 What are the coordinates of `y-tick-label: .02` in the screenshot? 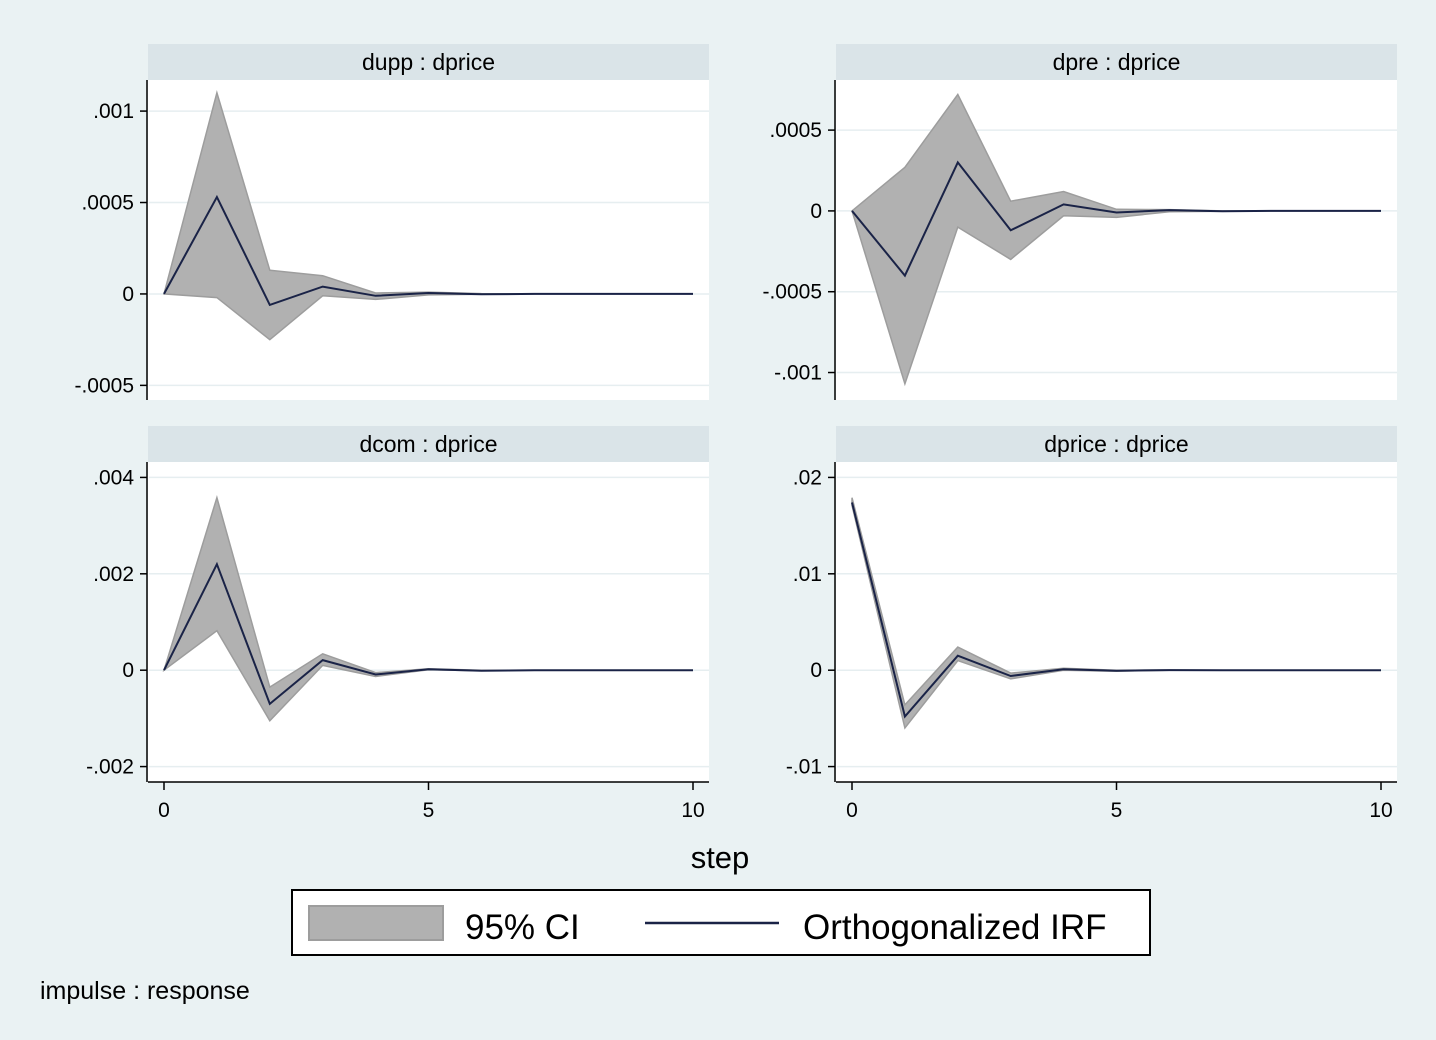 It's located at (807, 477).